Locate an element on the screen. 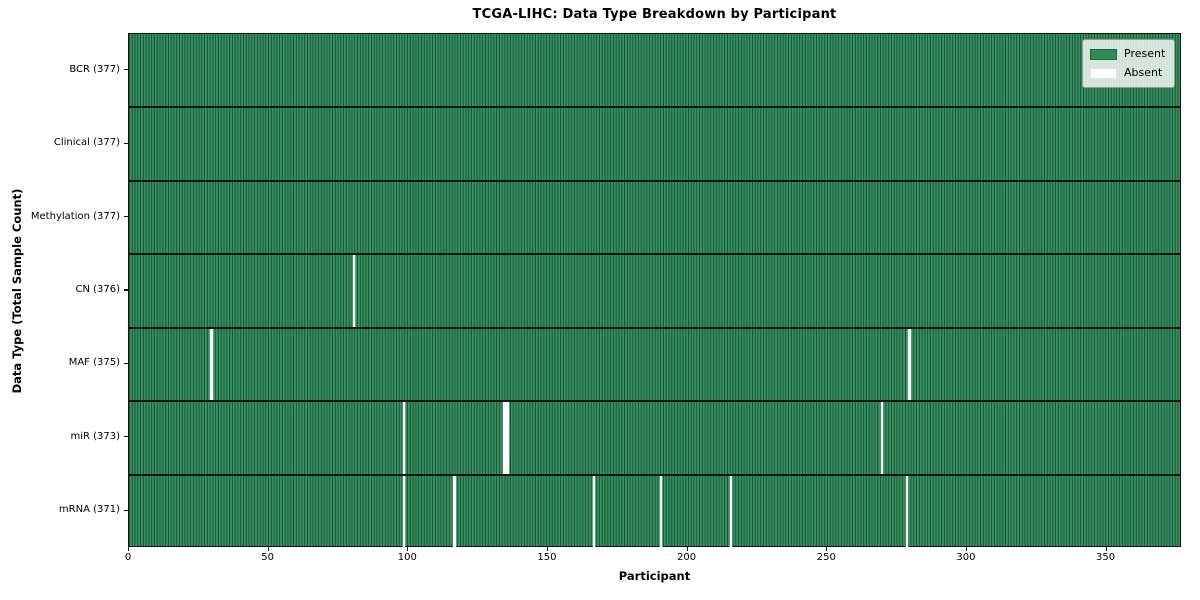 Image resolution: width=1200 pixels, height=600 pixels. xtick-label-100: 100 is located at coordinates (407, 557).